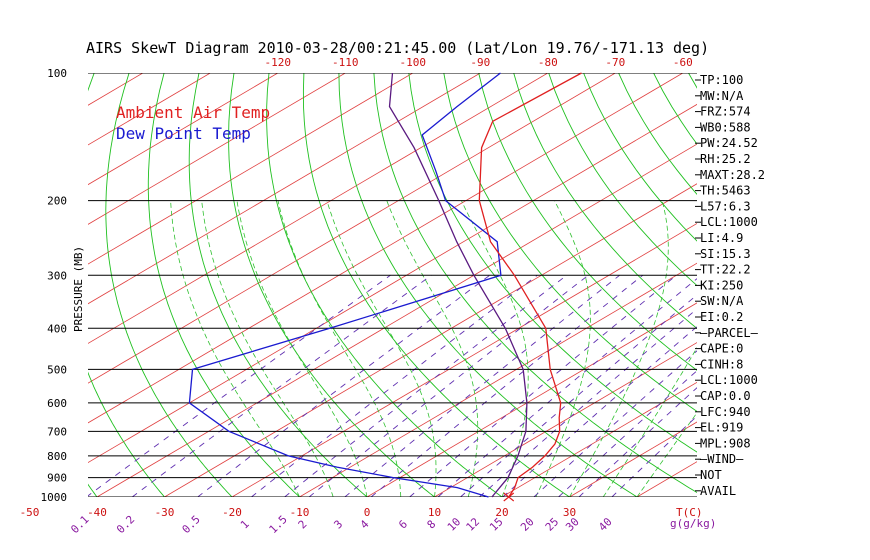 The width and height of the screenshot is (870, 560). I want to click on index-value: SI:15.3, so click(725, 254).